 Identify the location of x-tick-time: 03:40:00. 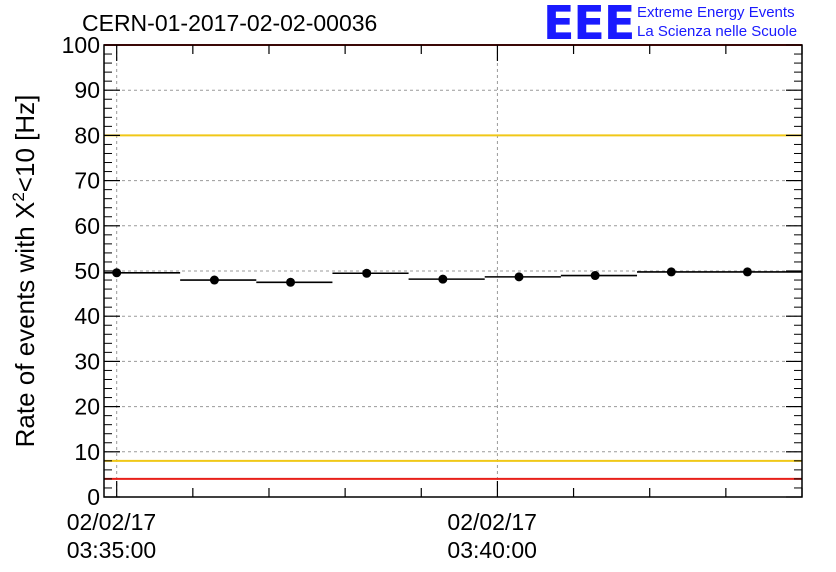
(492, 550).